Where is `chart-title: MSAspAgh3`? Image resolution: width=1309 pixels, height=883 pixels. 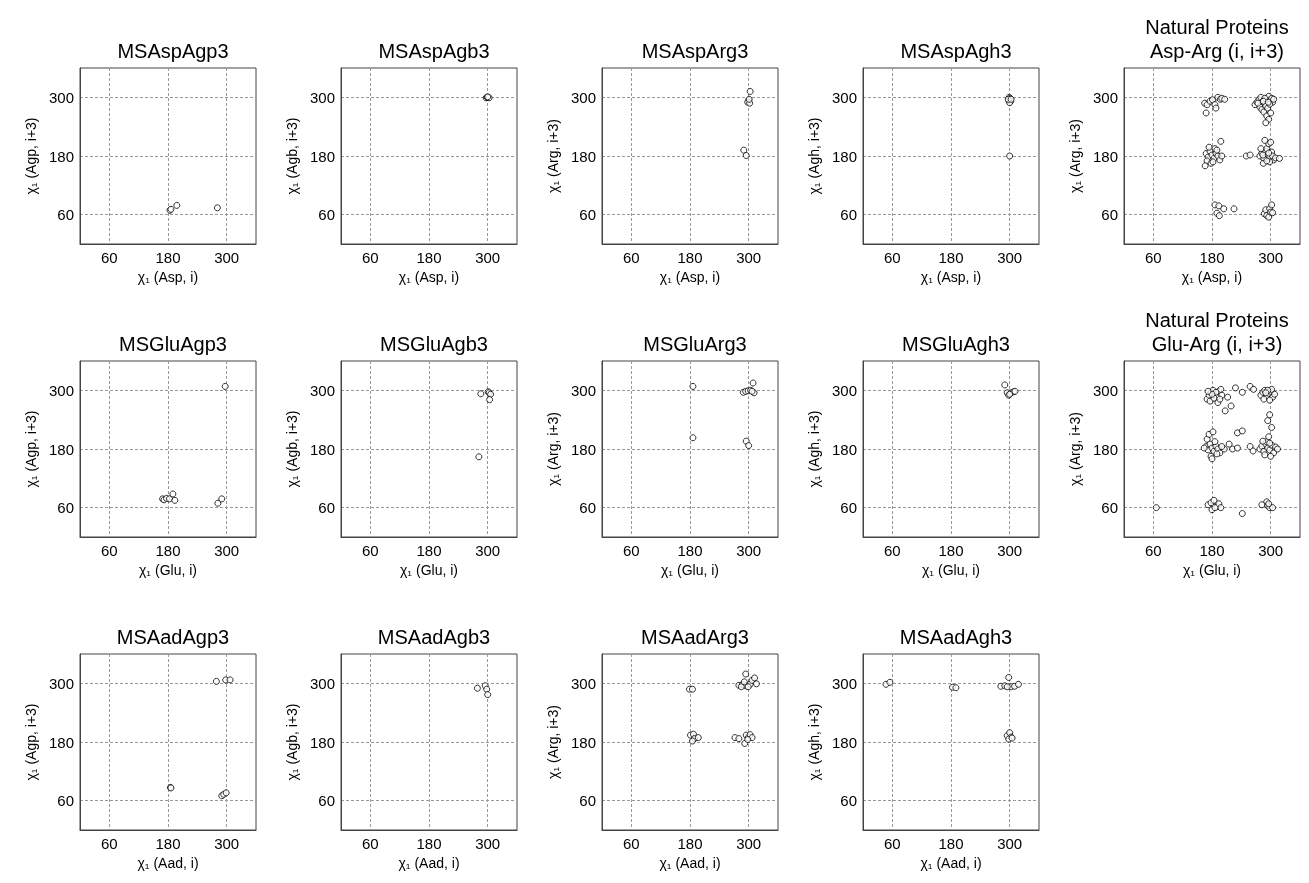
chart-title: MSAspAgh3 is located at coordinates (956, 51).